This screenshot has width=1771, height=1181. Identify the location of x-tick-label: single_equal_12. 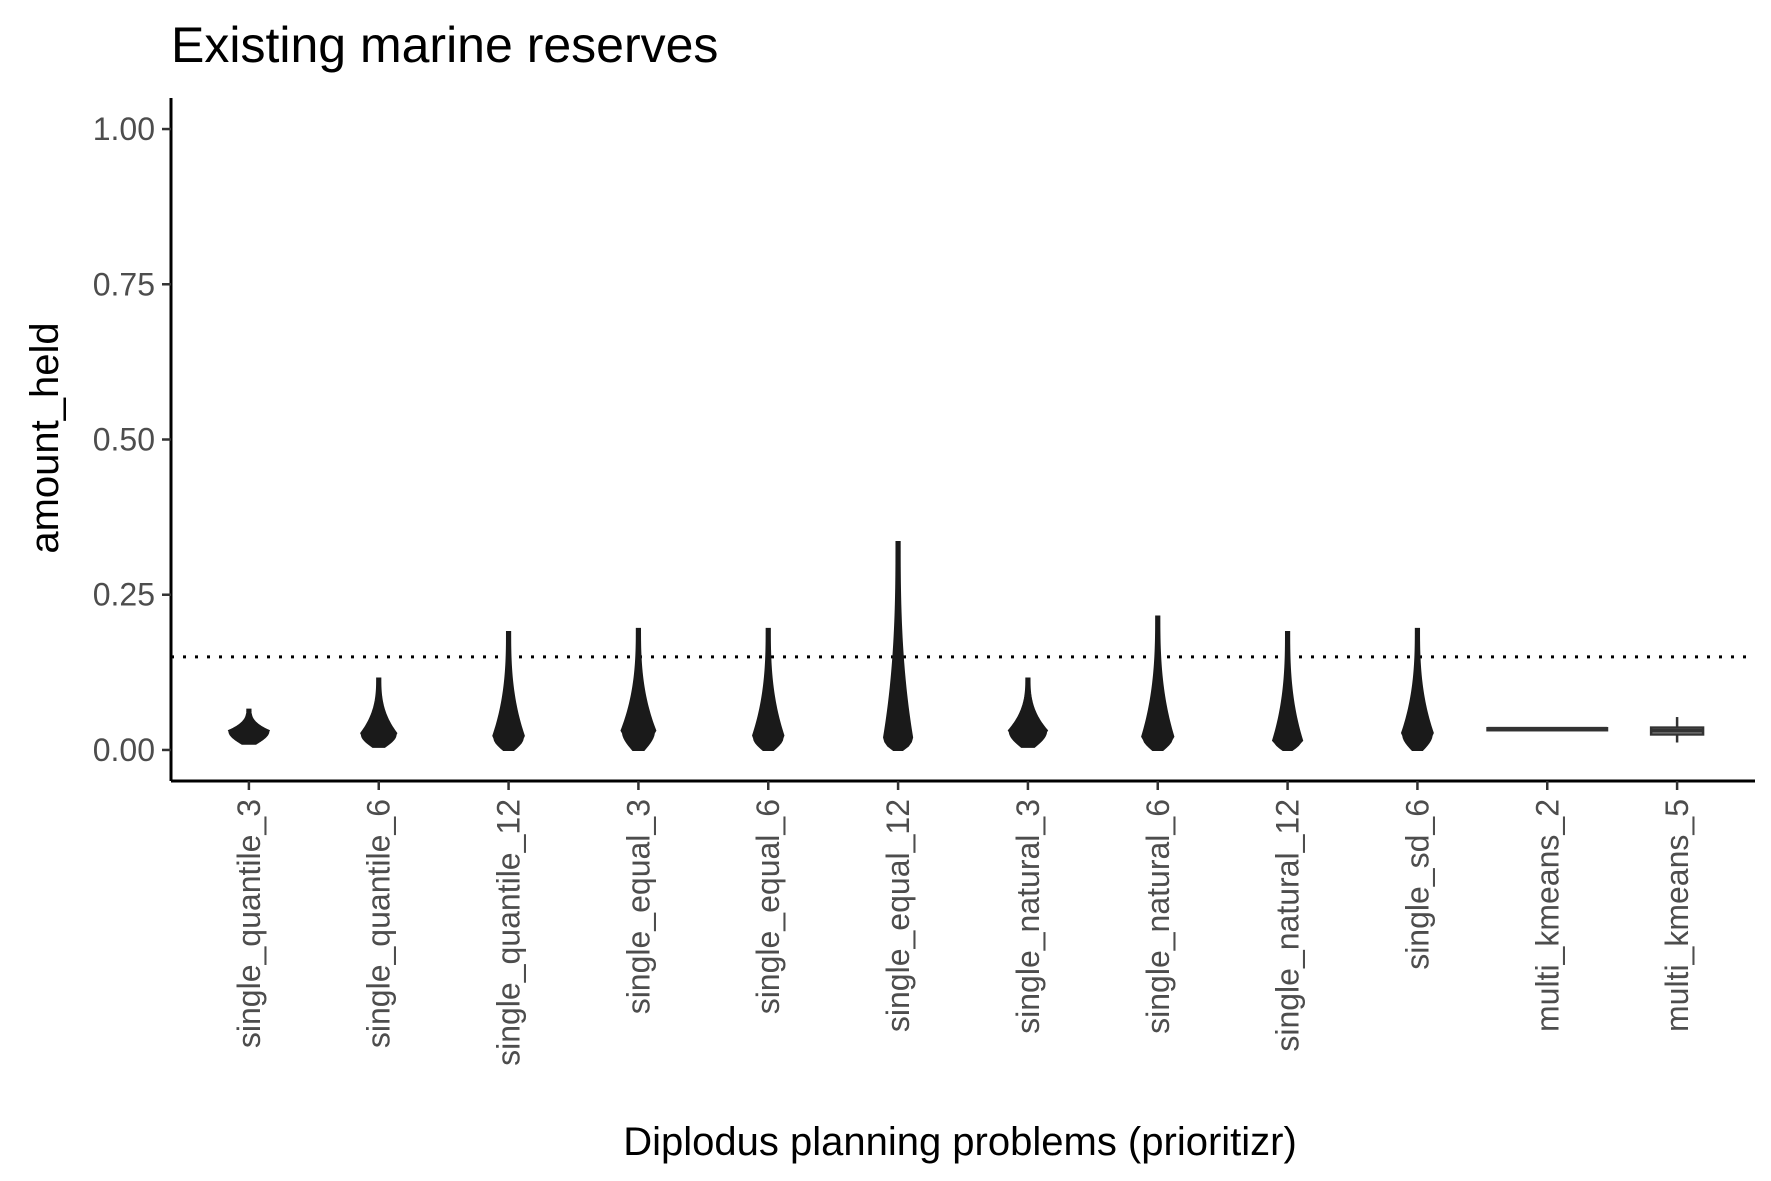
(898, 915).